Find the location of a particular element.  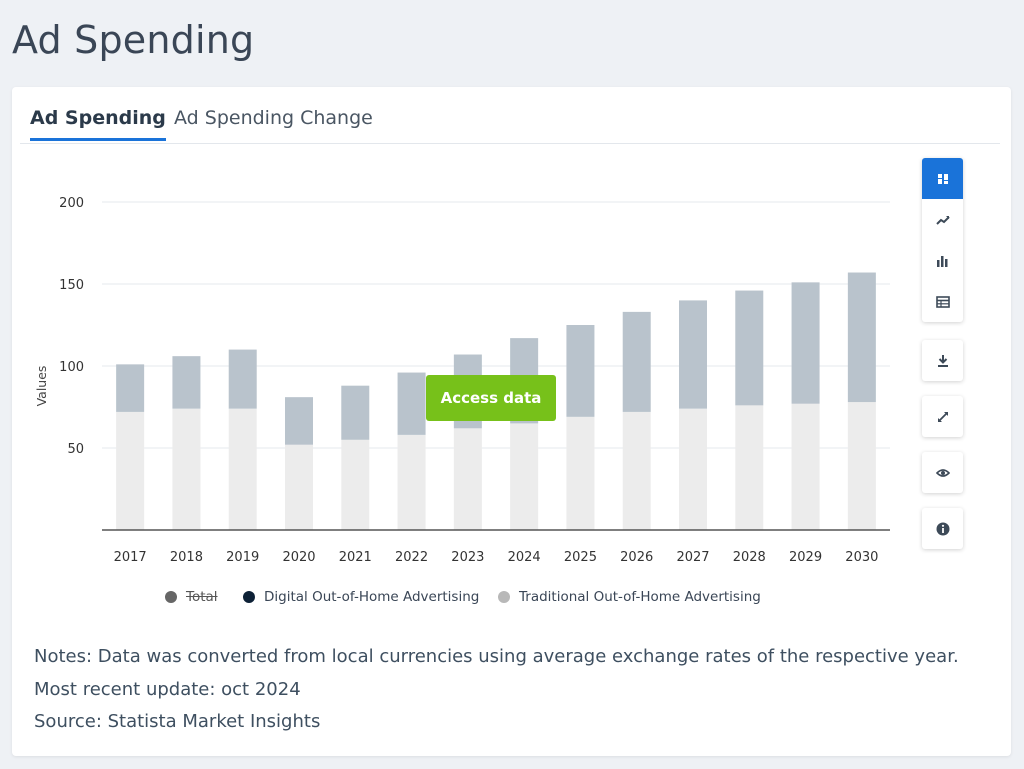

bar-digital-2017 is located at coordinates (130, 388).